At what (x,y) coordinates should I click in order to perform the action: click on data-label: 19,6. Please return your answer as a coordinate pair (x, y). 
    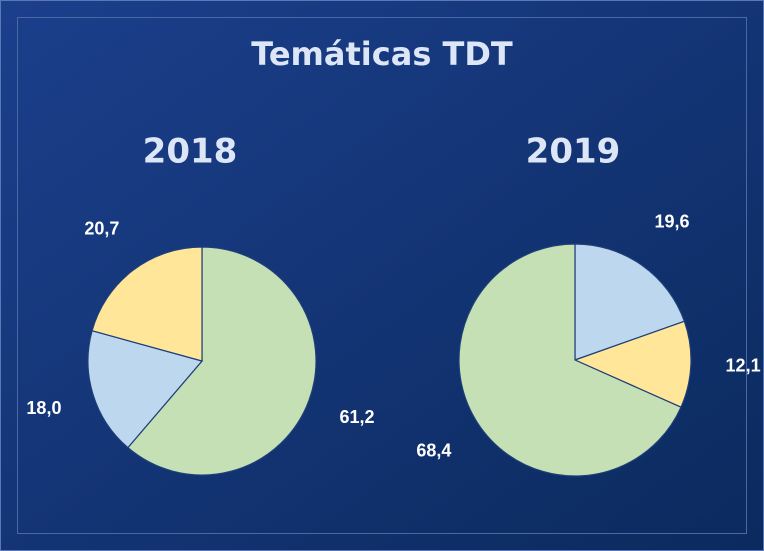
    Looking at the image, I should click on (672, 221).